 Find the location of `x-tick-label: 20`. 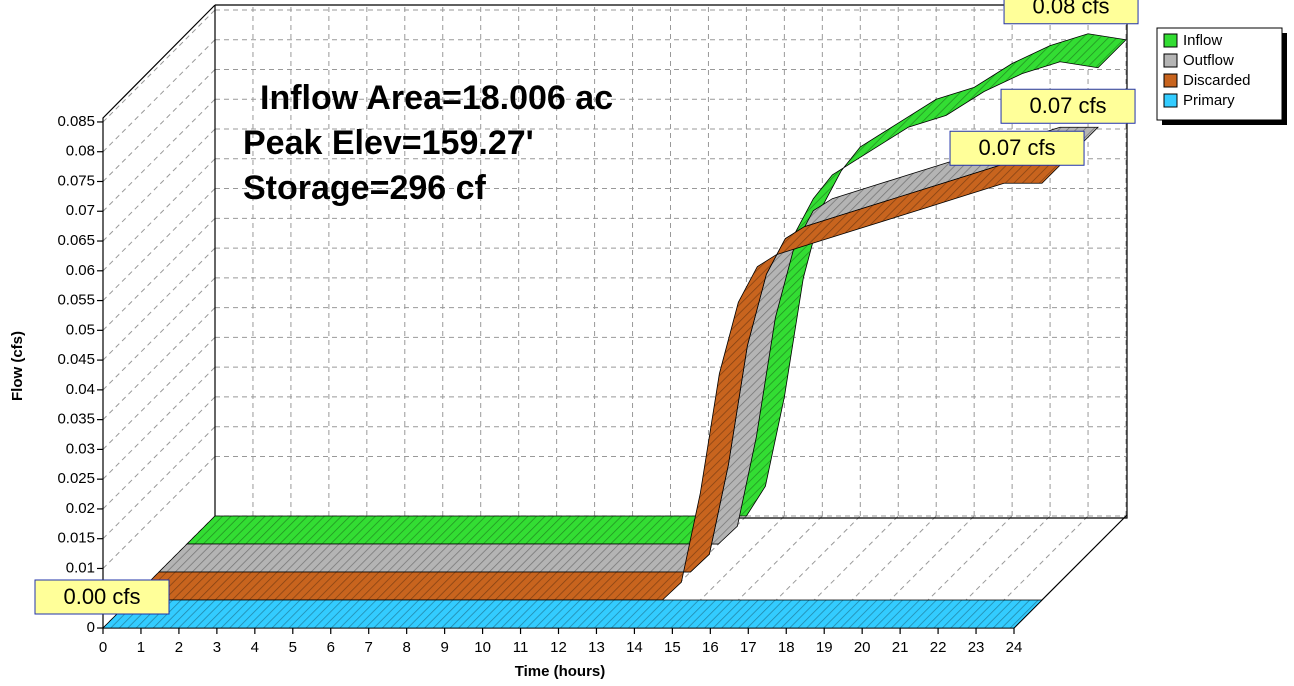

x-tick-label: 20 is located at coordinates (862, 647).